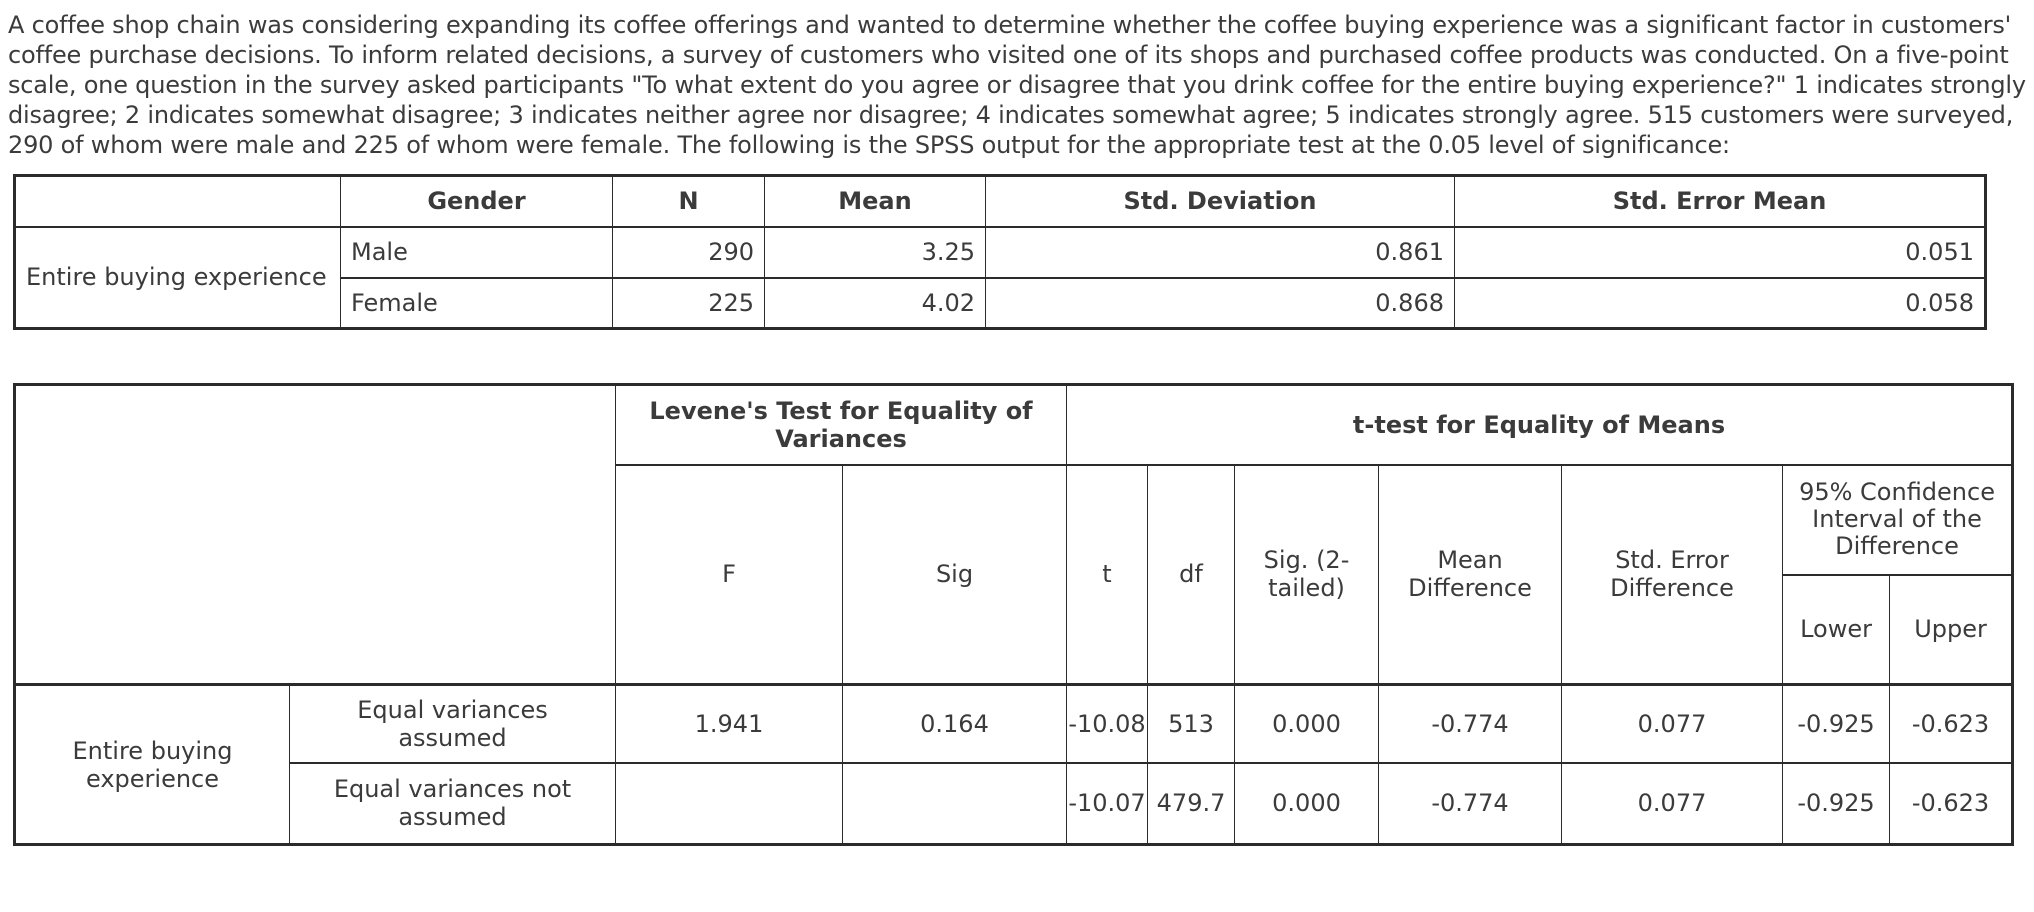 This screenshot has width=2034, height=912. I want to click on cell-not-assumed-df: 479.7, so click(1191, 803).